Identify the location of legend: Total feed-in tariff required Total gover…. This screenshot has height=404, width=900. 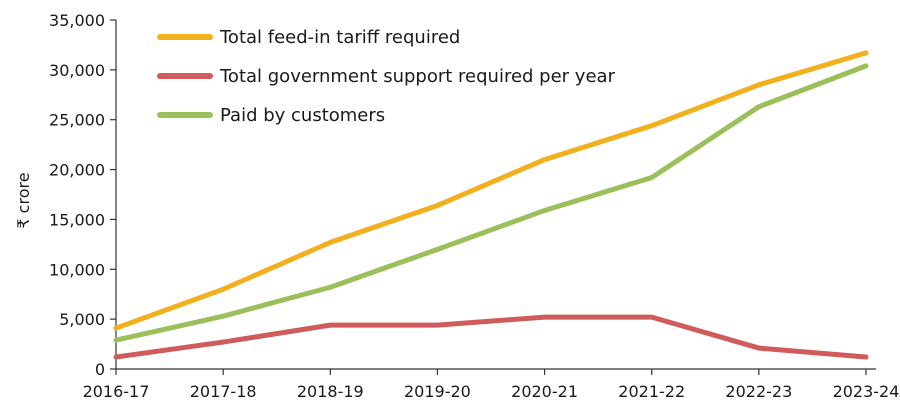
(386, 76).